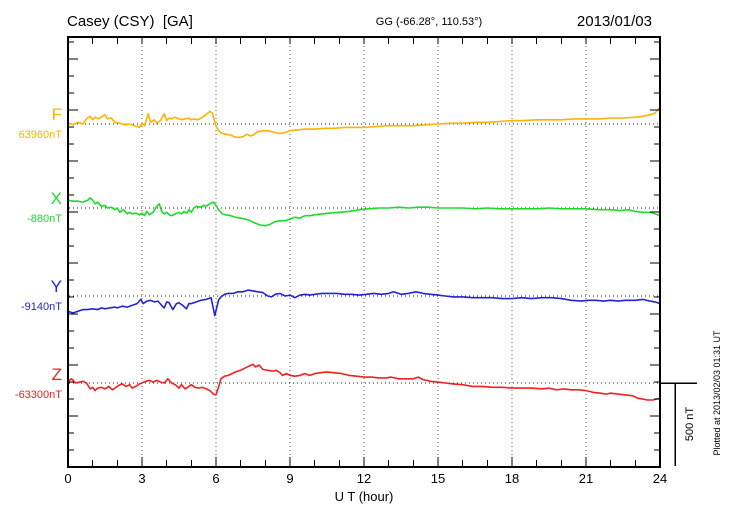 This screenshot has height=520, width=730. I want to click on trace-F, so click(364, 122).